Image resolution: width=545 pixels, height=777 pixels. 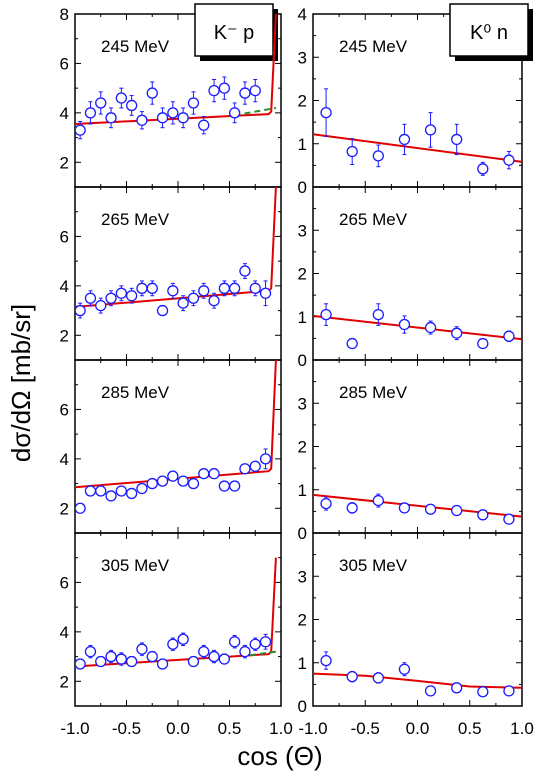 What do you see at coordinates (410, 624) in the screenshot?
I see `panel-k0-n-4: 0 1 2 3 305 MeV` at bounding box center [410, 624].